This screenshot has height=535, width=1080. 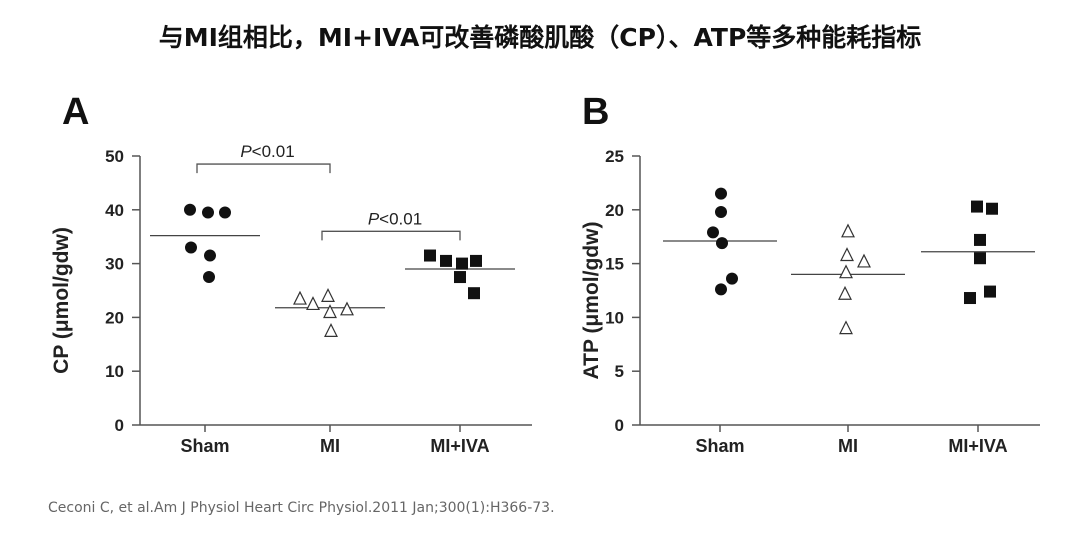 I want to click on panel-b-x-tick-label: MI, so click(x=848, y=446).